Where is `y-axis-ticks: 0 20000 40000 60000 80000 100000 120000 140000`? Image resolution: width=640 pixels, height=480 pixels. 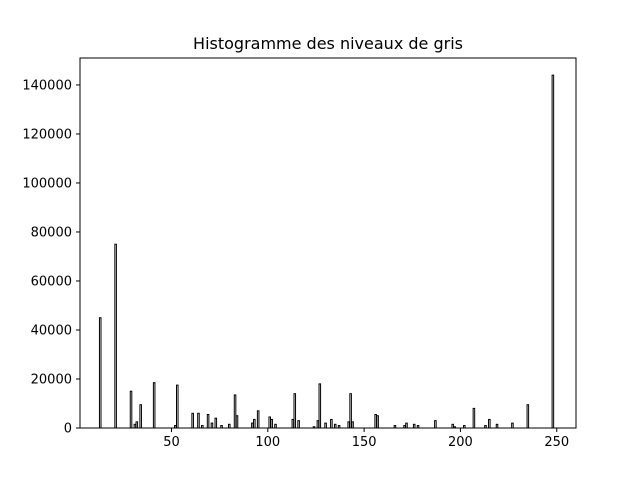
y-axis-ticks: 0 20000 40000 60000 80000 100000 120000 140000 is located at coordinates (51, 257).